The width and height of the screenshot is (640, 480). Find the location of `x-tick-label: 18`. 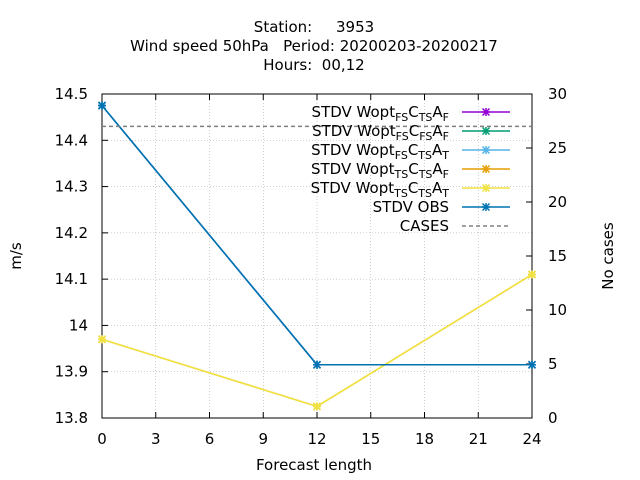

x-tick-label: 18 is located at coordinates (424, 439).